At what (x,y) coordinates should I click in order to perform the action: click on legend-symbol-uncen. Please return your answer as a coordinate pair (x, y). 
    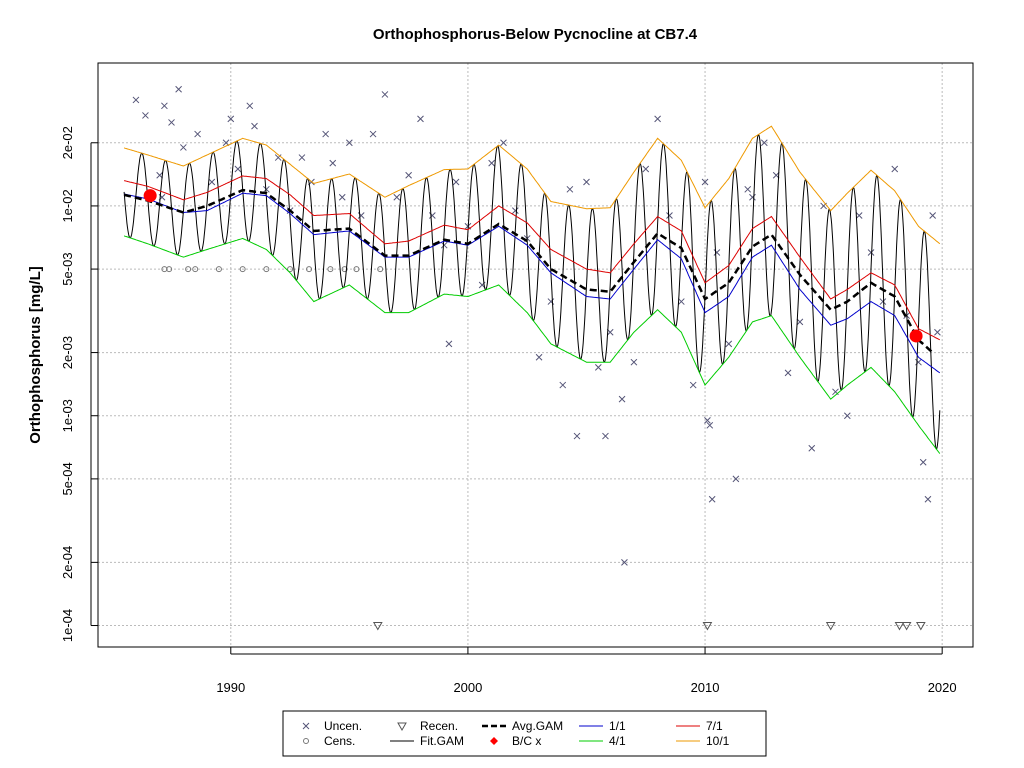
    Looking at the image, I should click on (306, 726).